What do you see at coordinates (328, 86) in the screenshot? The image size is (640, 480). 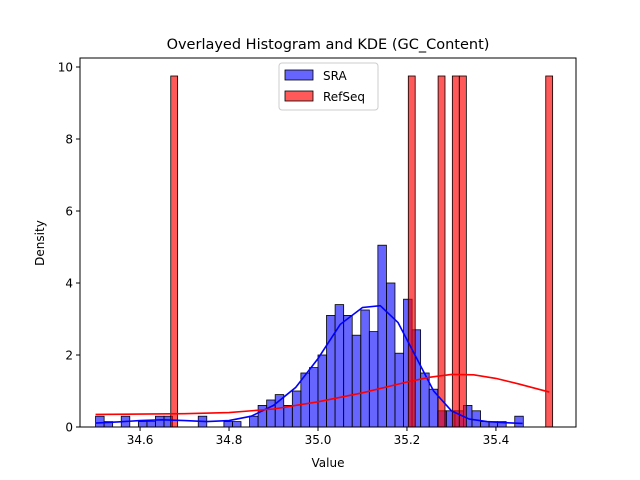 I see `legend: SRA RefSeq` at bounding box center [328, 86].